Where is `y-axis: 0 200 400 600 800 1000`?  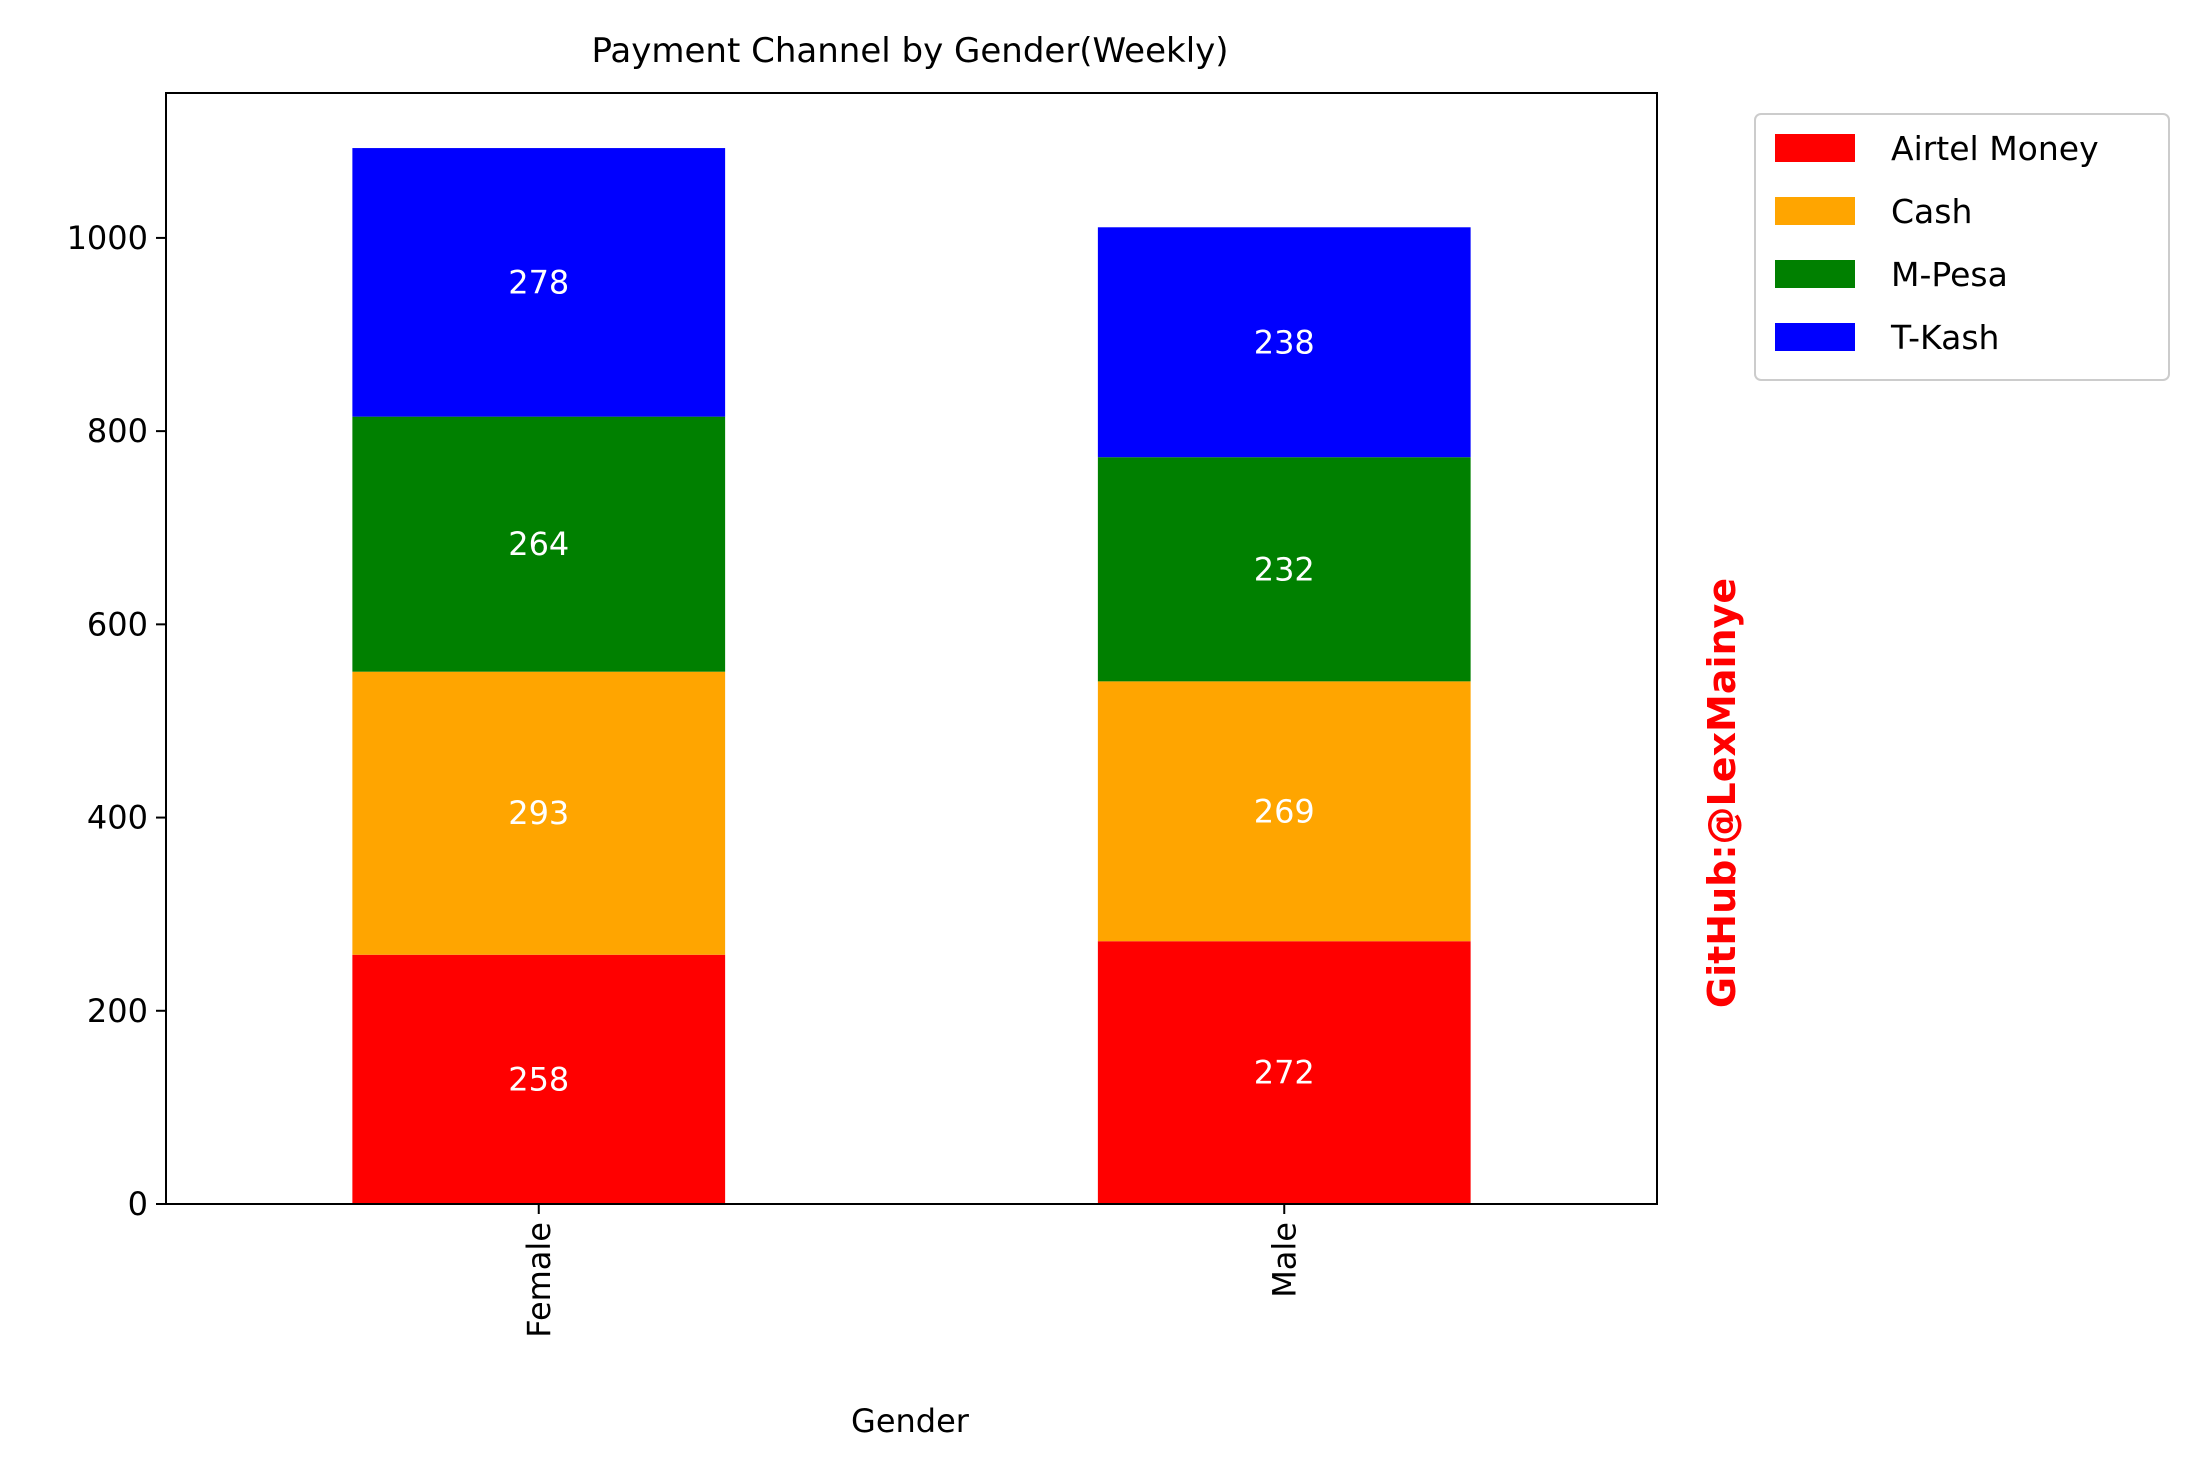 y-axis: 0 200 400 600 800 1000 is located at coordinates (116, 721).